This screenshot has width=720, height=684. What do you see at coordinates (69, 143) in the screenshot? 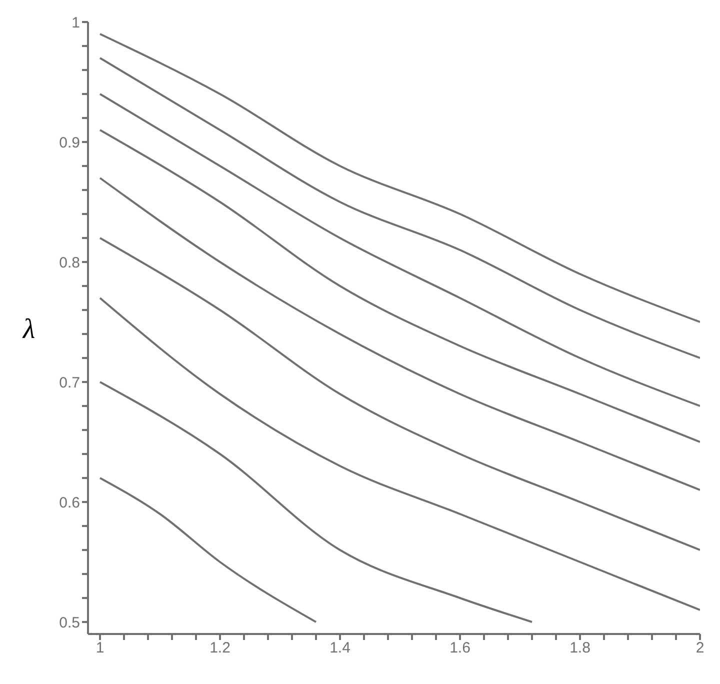
I see `y-tick-label: 0.9` at bounding box center [69, 143].